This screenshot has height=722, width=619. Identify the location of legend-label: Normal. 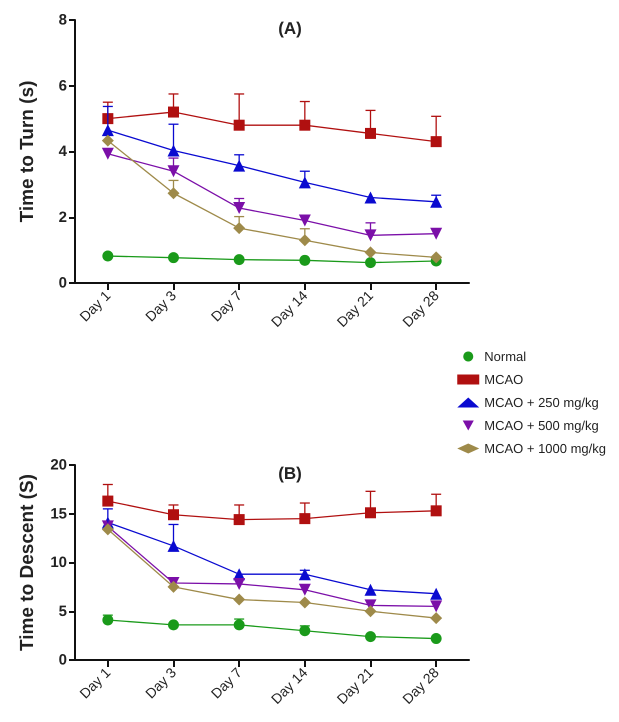
(505, 356).